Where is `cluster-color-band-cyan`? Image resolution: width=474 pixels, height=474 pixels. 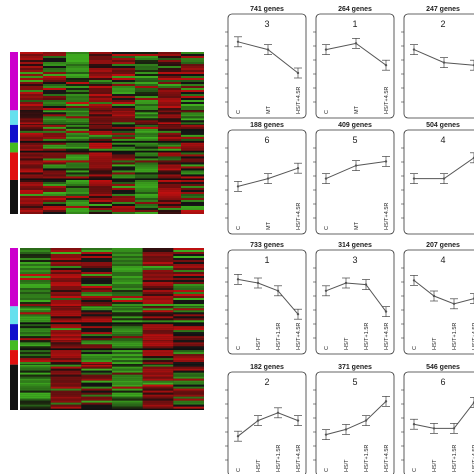 cluster-color-band-cyan is located at coordinates (14, 117).